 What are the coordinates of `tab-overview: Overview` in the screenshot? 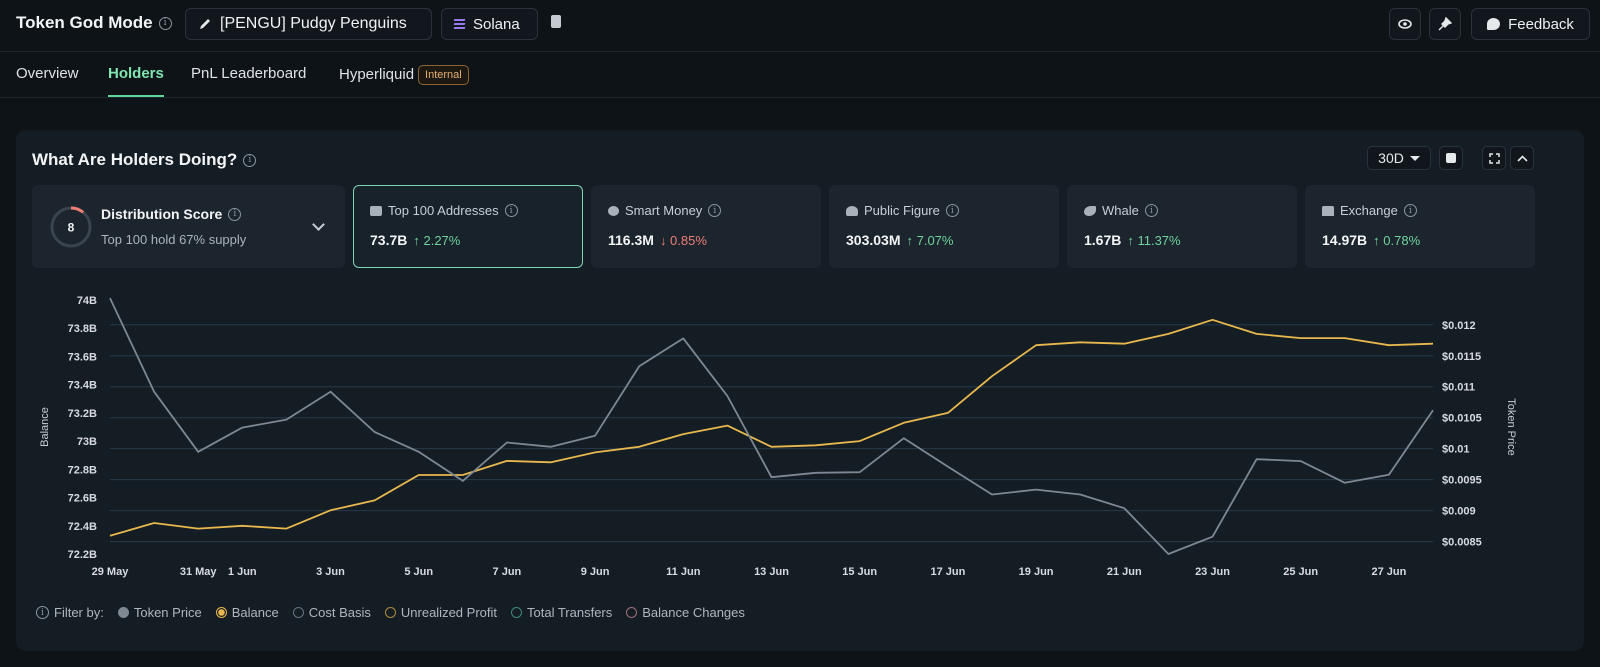 It's located at (47, 73).